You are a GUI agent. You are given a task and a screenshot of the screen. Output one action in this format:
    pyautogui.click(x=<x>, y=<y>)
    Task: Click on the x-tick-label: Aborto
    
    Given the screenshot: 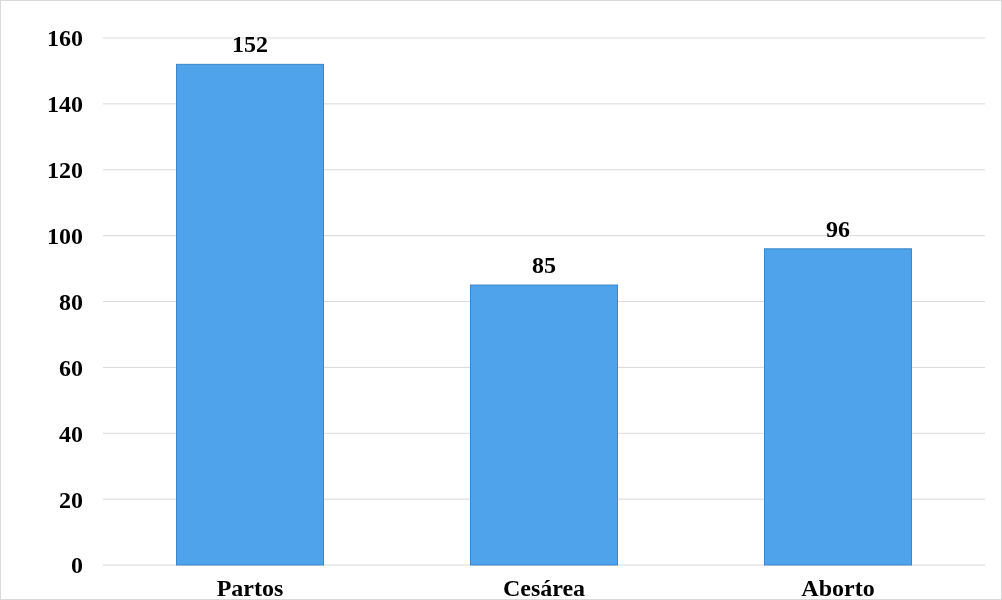 What is the action you would take?
    pyautogui.click(x=838, y=587)
    